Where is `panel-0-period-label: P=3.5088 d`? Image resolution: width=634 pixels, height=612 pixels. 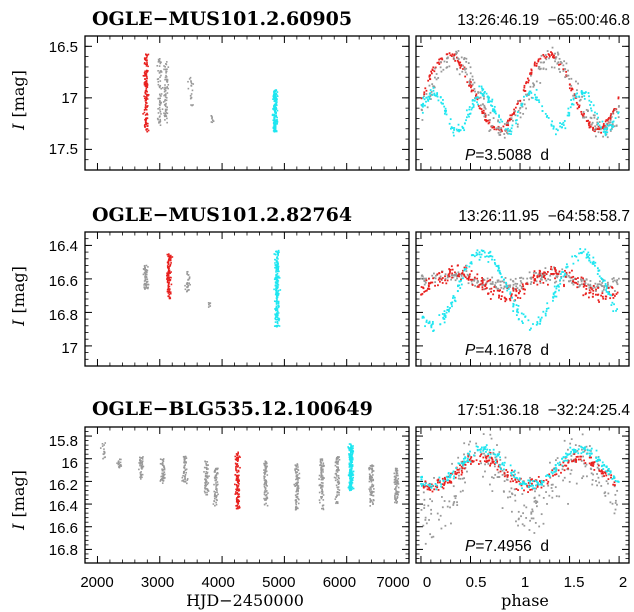
panel-0-period-label: P=3.5088 d is located at coordinates (507, 155).